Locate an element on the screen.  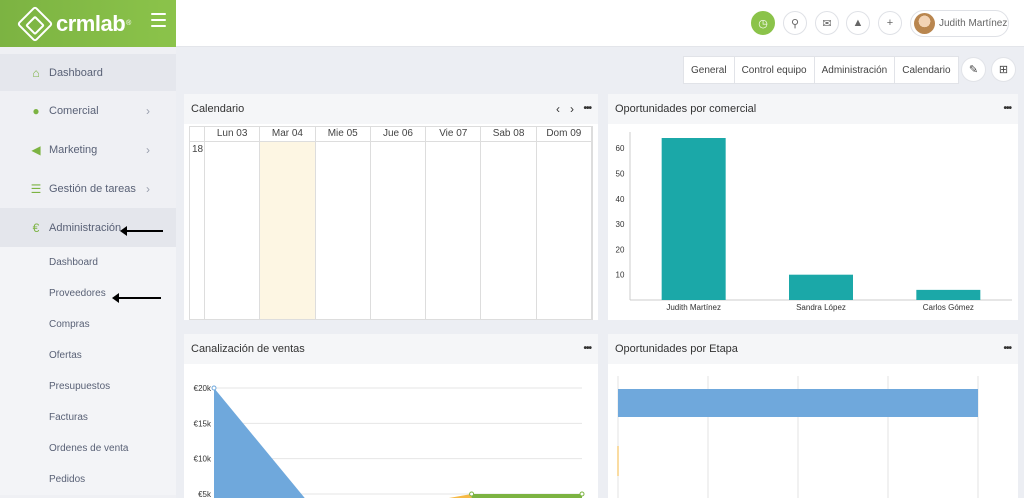
user-icon: ● is located at coordinates (36, 110).